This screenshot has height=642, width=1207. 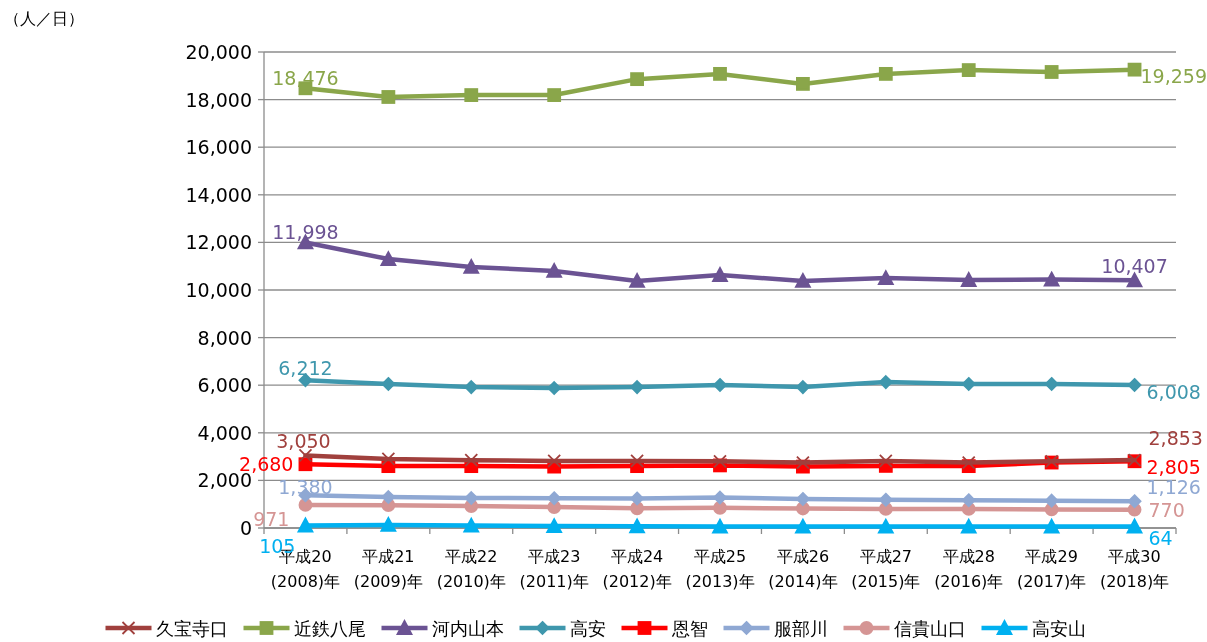 I want to click on y-tick-label: 18,000, so click(x=218, y=99).